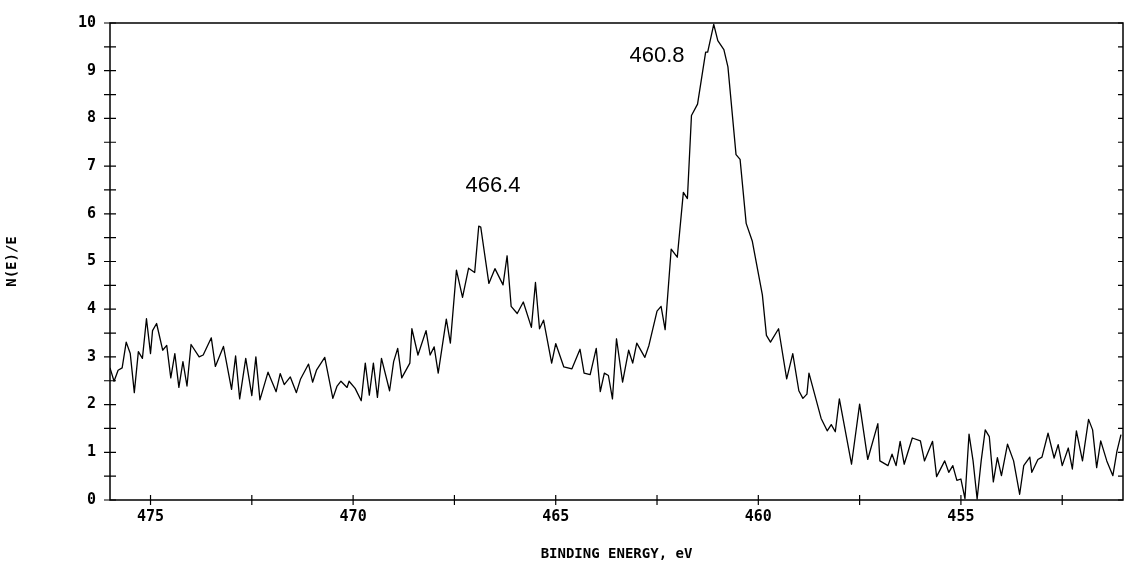 This screenshot has width=1125, height=567. What do you see at coordinates (91, 308) in the screenshot?
I see `y-tick-label: 4` at bounding box center [91, 308].